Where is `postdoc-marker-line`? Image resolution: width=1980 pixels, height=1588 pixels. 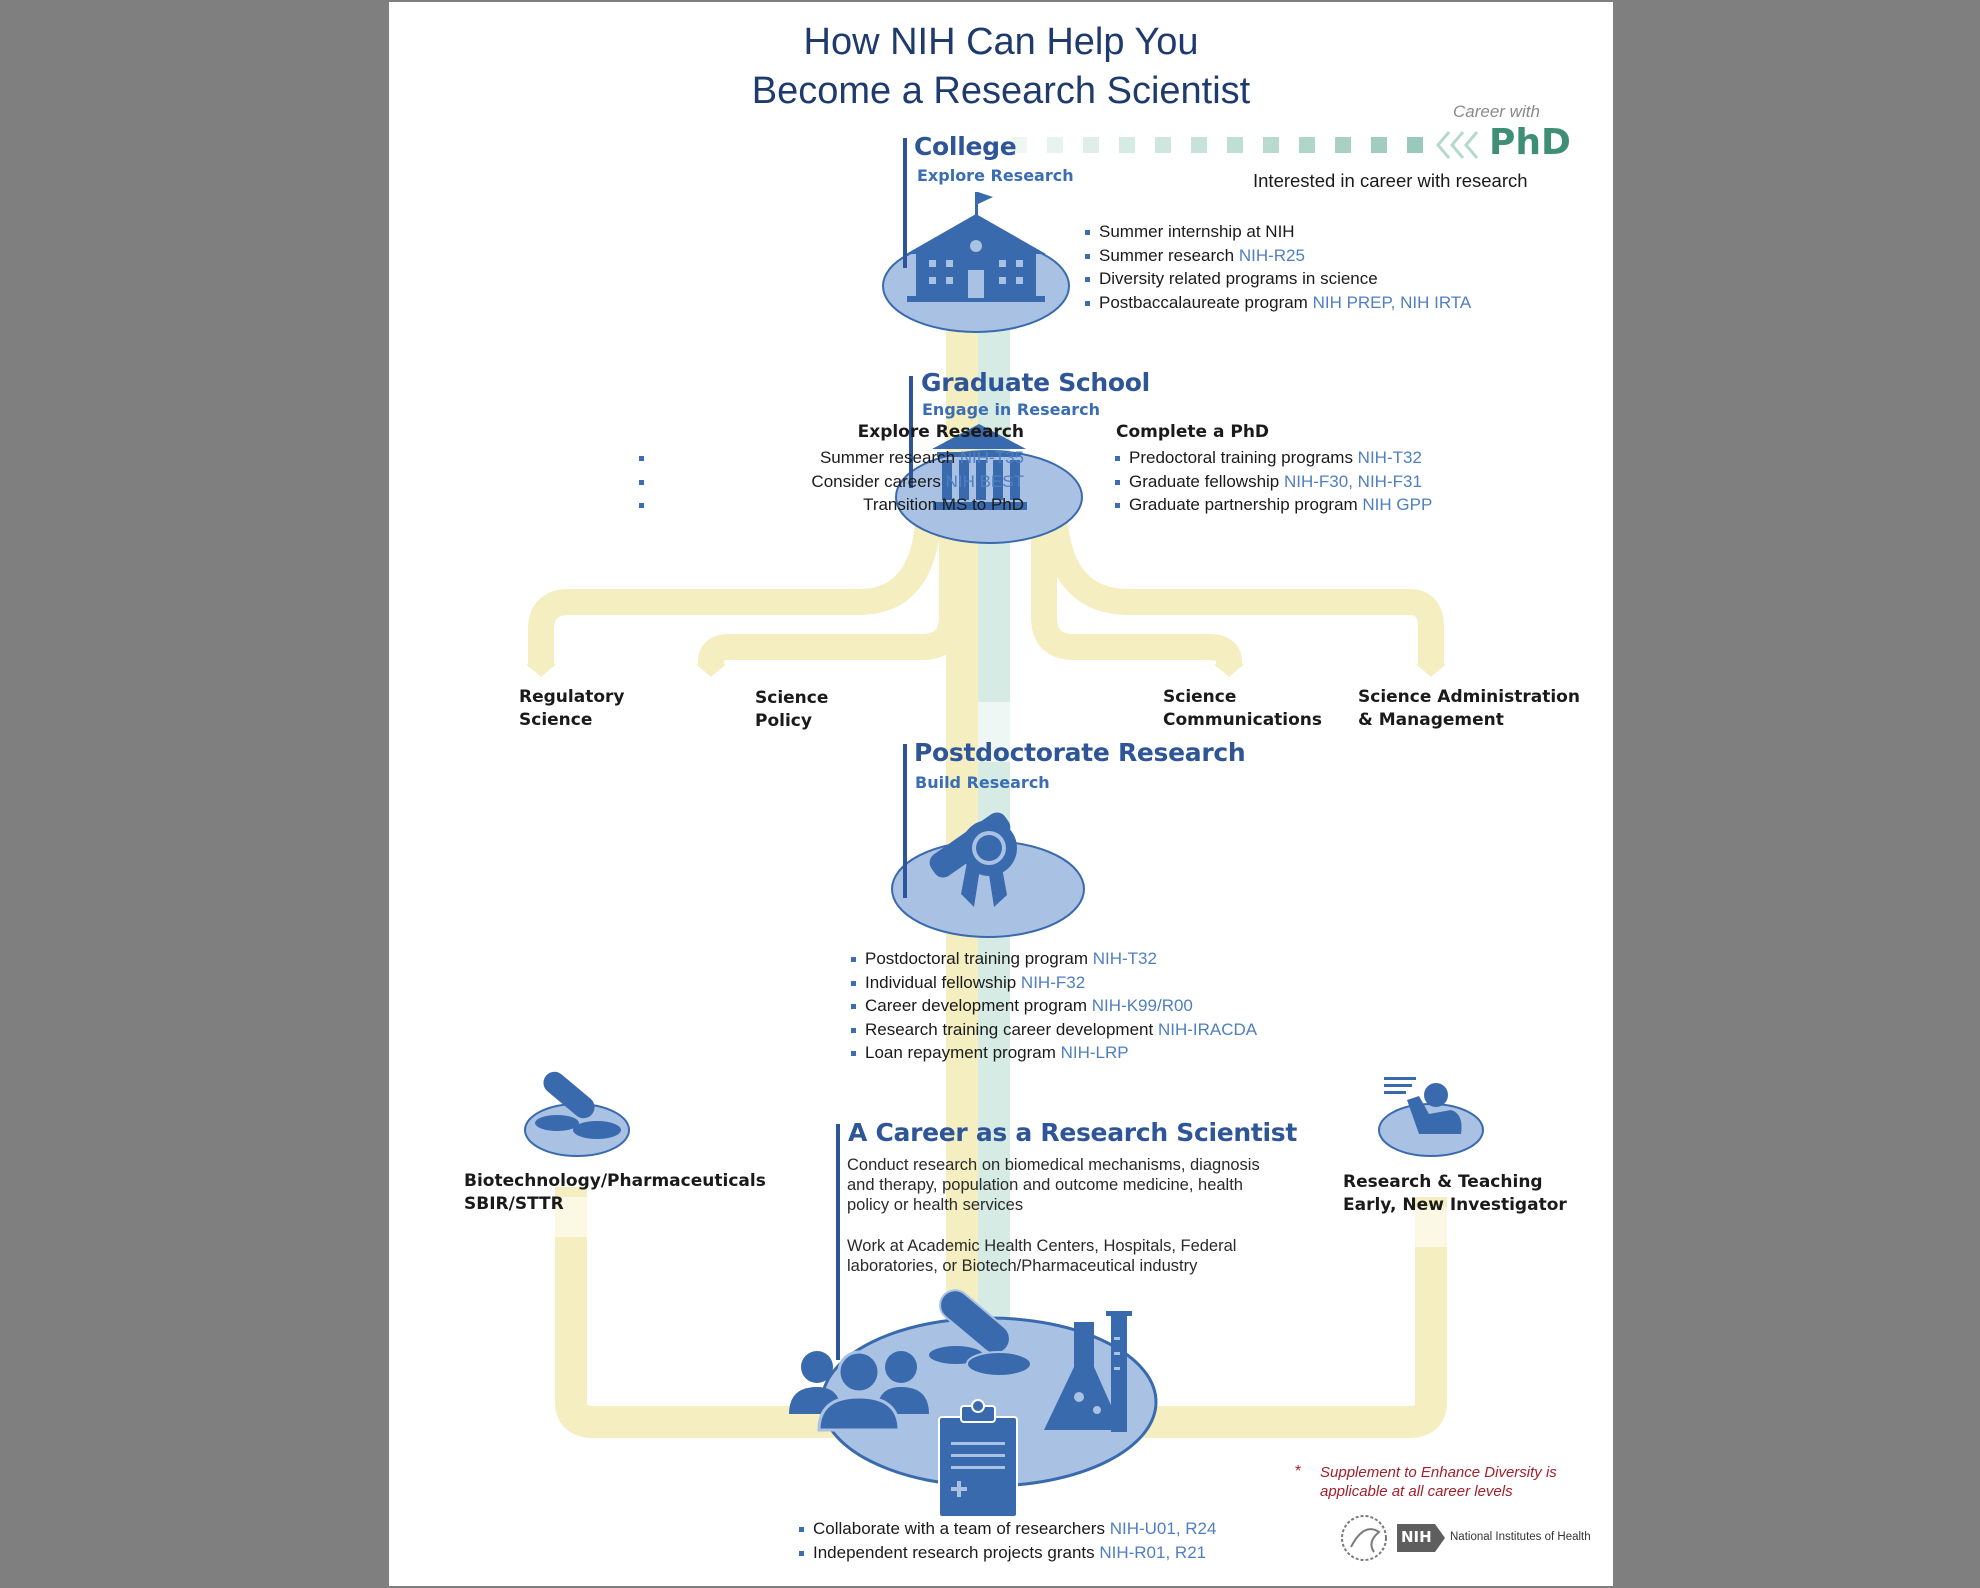
postdoc-marker-line is located at coordinates (905, 821).